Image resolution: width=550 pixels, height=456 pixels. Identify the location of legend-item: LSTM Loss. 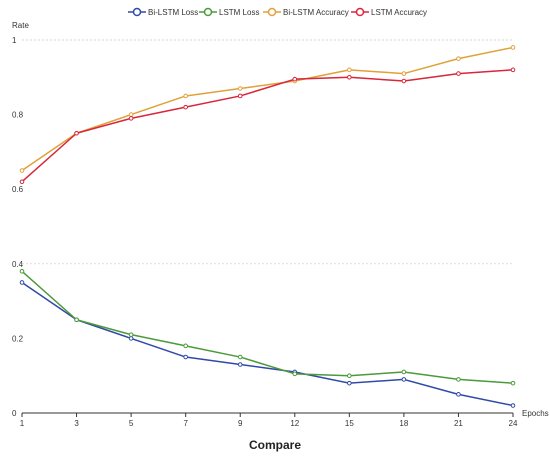
(229, 12).